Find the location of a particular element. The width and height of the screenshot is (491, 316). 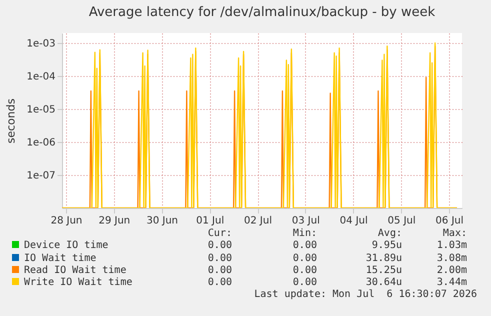

text: 2.00m is located at coordinates (451, 271).